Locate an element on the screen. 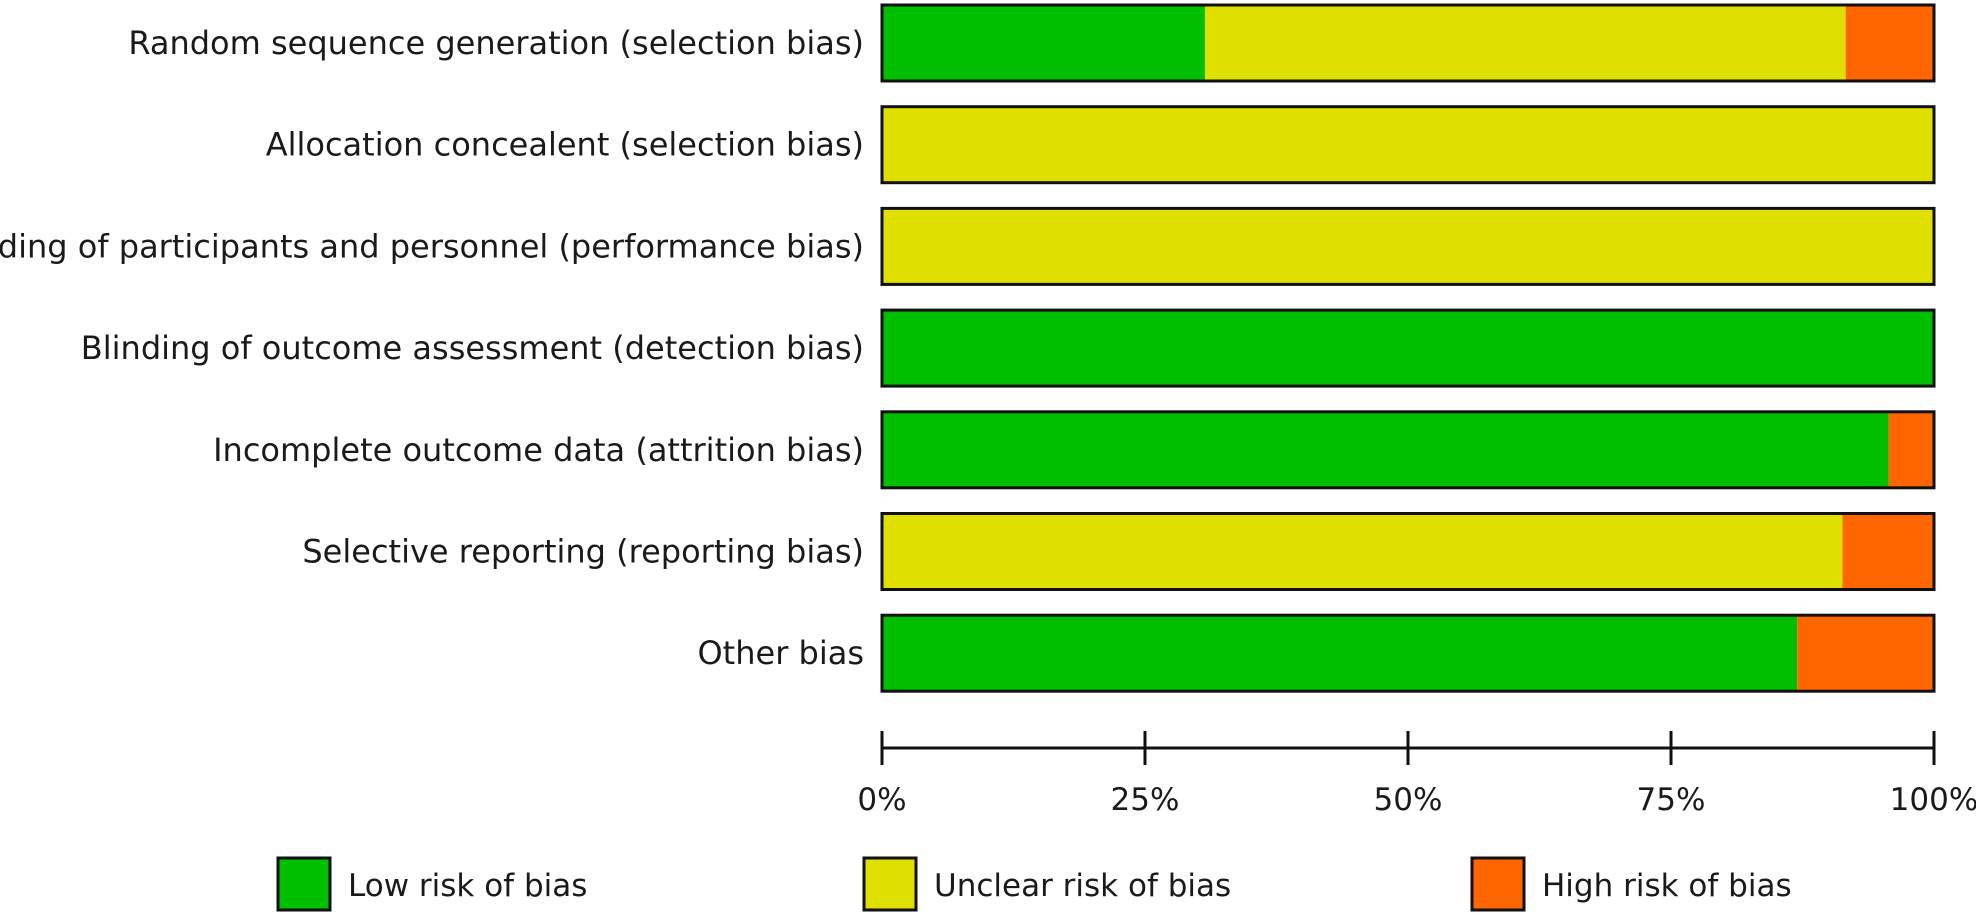  x-tick-label: 50% is located at coordinates (1408, 800).